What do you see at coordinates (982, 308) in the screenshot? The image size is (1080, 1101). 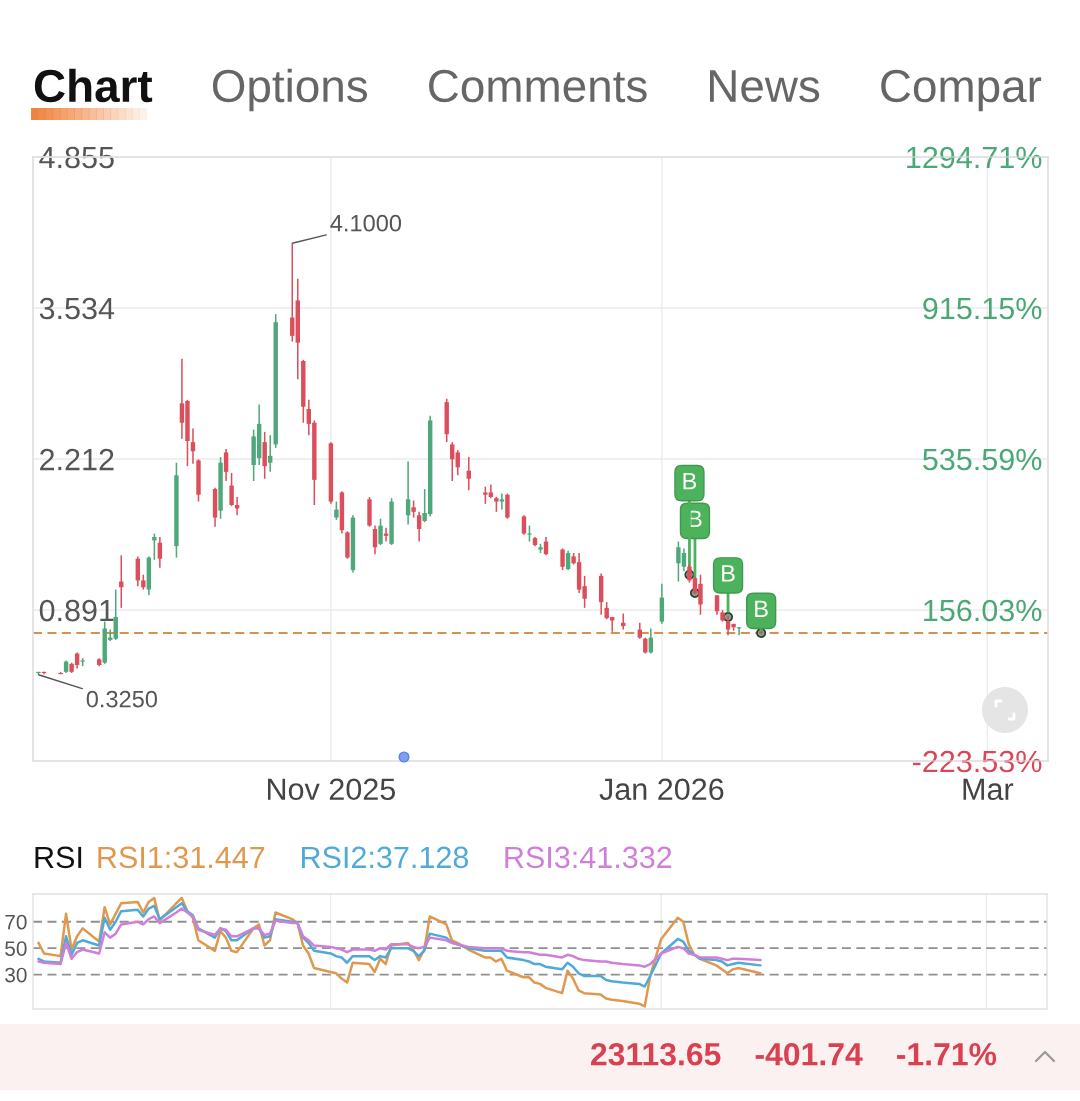 I see `y2-tick-label: 915.15%` at bounding box center [982, 308].